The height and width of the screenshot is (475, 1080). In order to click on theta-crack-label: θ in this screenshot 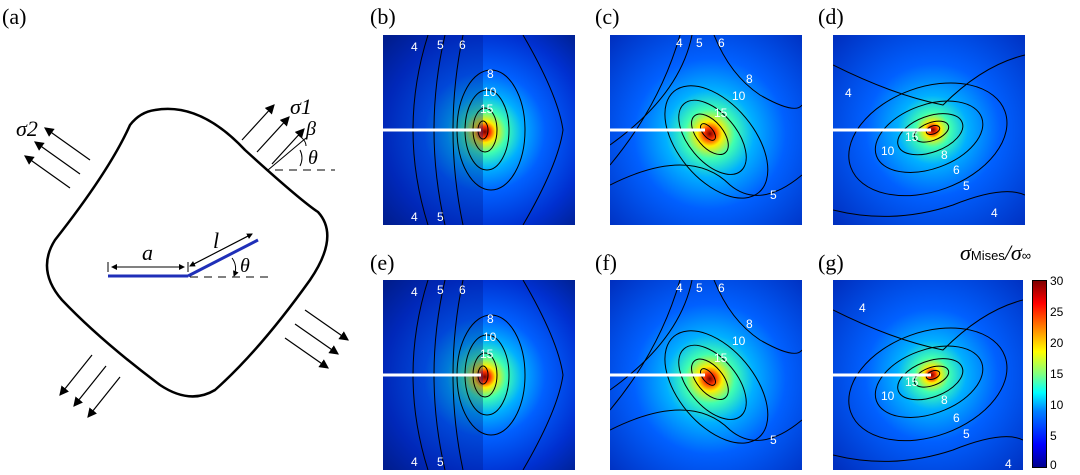, I will do `click(245, 266)`.